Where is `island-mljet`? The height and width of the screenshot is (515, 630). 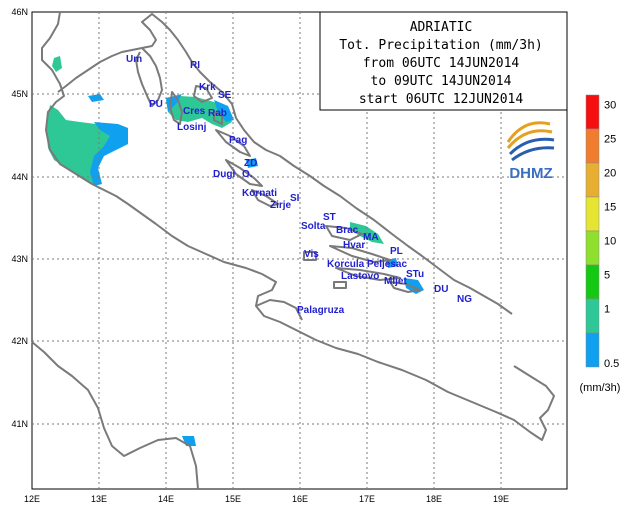
island-mljet is located at coordinates (405, 287).